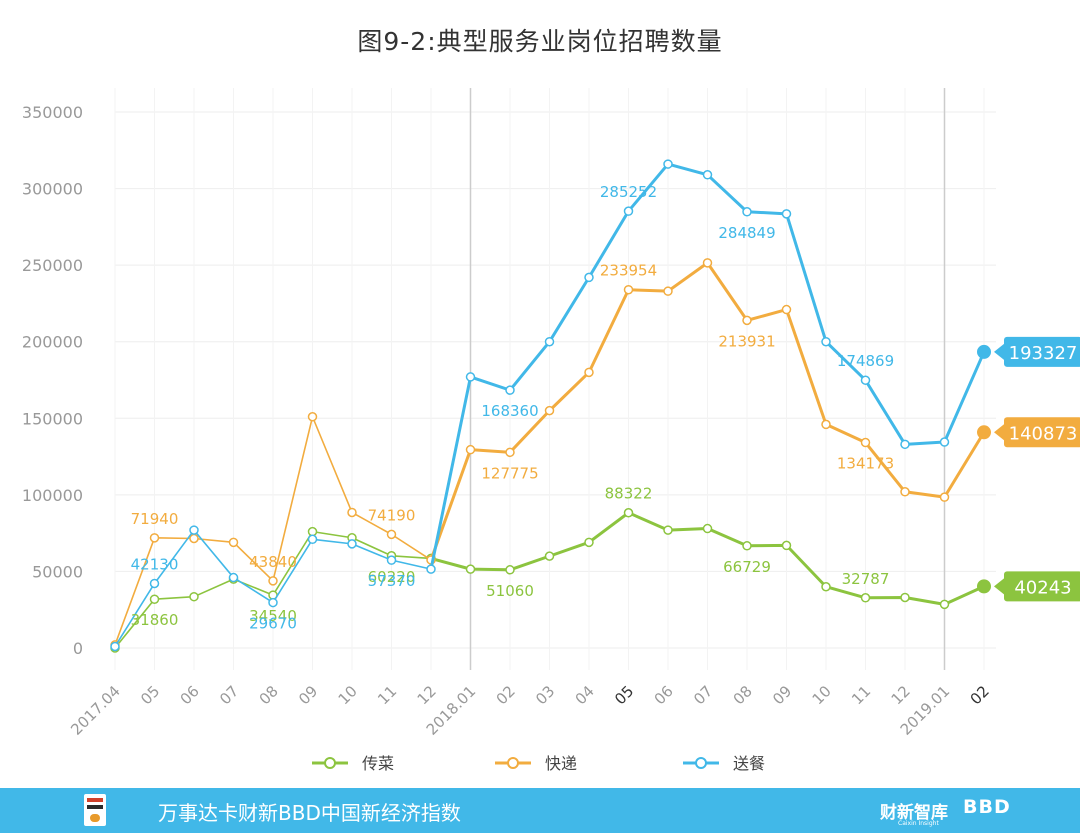  What do you see at coordinates (629, 494) in the screenshot?
I see `data-label: 88322` at bounding box center [629, 494].